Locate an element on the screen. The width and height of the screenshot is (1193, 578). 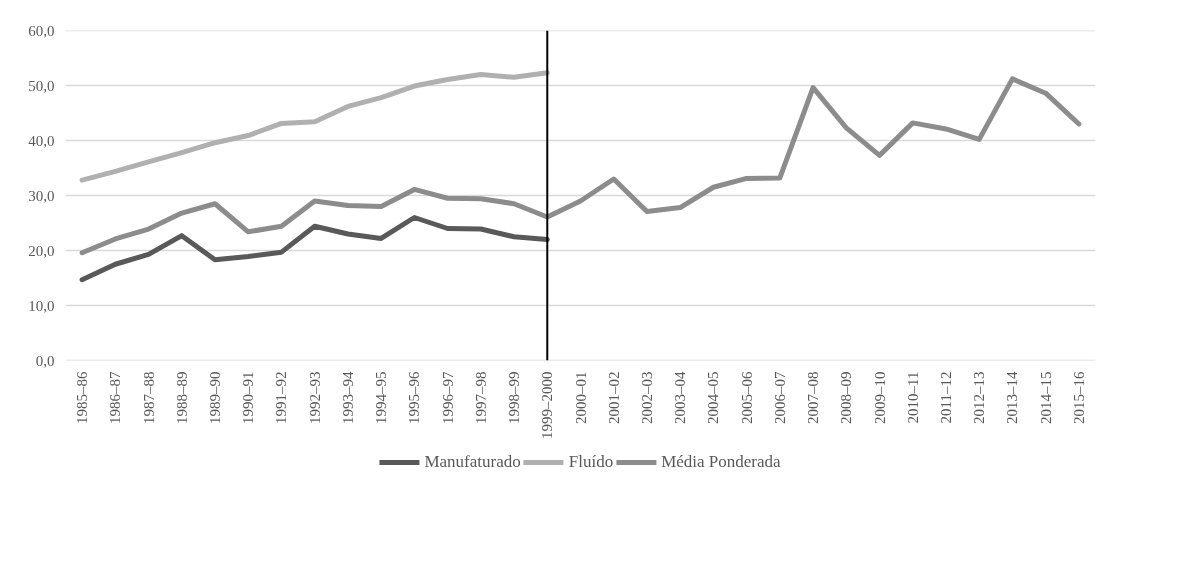
y-tick-label: 20,0 is located at coordinates (41, 250).